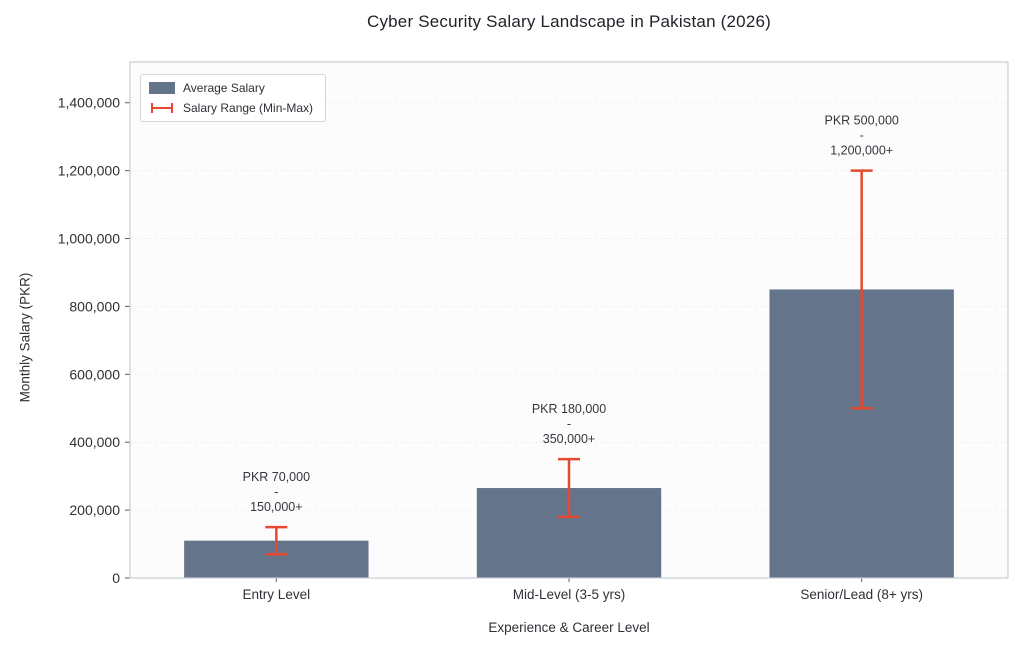  Describe the element at coordinates (277, 594) in the screenshot. I see `x-tick-label: Entry Level` at that location.